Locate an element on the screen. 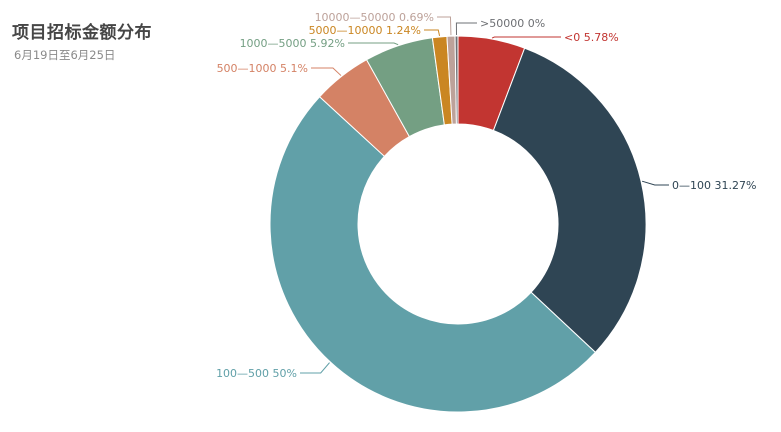 The width and height of the screenshot is (781, 432). leader-line-lt0 is located at coordinates (526, 37).